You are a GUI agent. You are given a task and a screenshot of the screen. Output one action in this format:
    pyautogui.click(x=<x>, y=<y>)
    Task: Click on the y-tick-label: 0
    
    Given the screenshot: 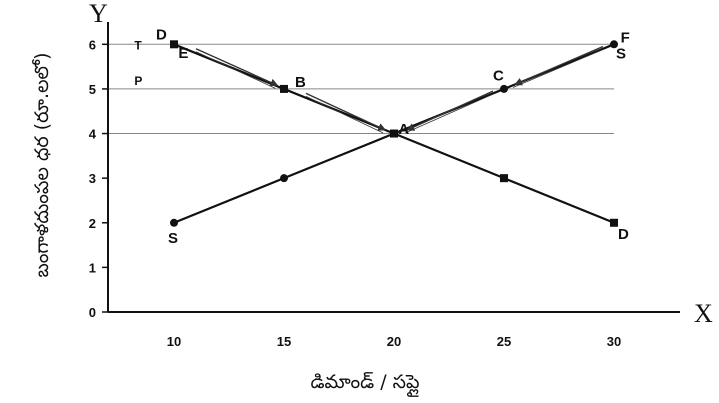 What is the action you would take?
    pyautogui.click(x=92, y=312)
    